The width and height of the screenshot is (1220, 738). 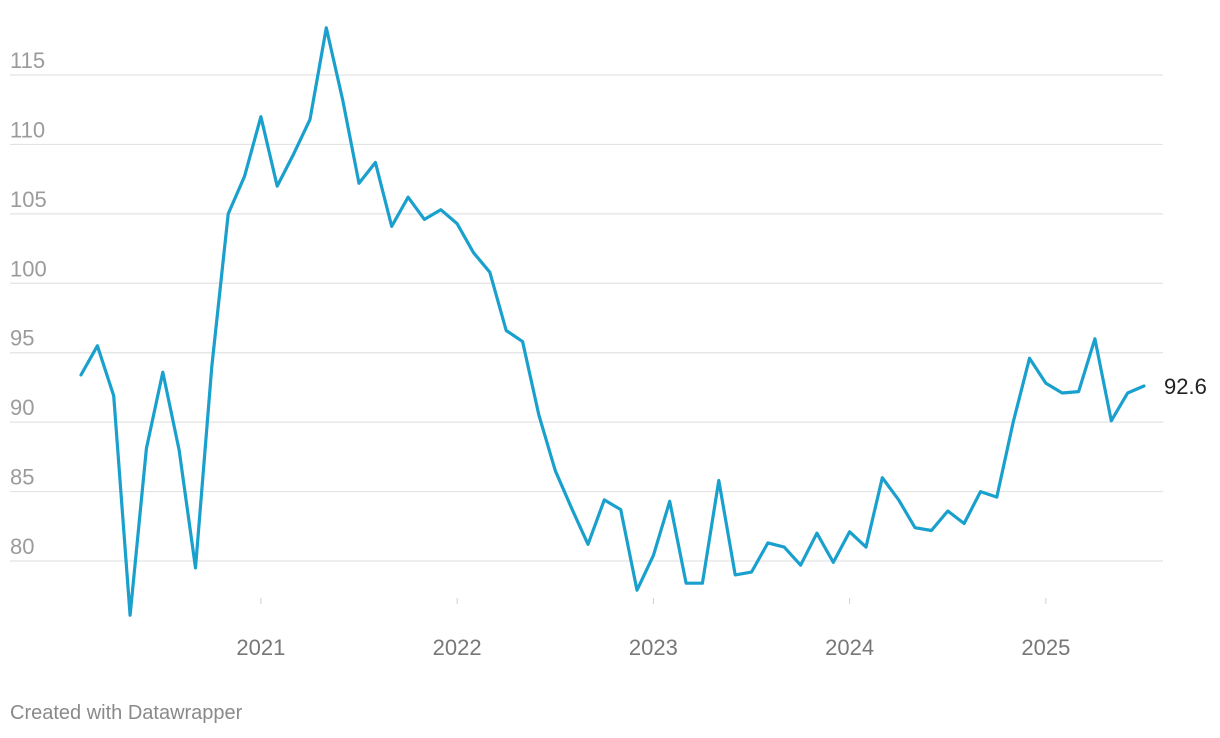 What do you see at coordinates (849, 647) in the screenshot?
I see `x-tick-label: 2024` at bounding box center [849, 647].